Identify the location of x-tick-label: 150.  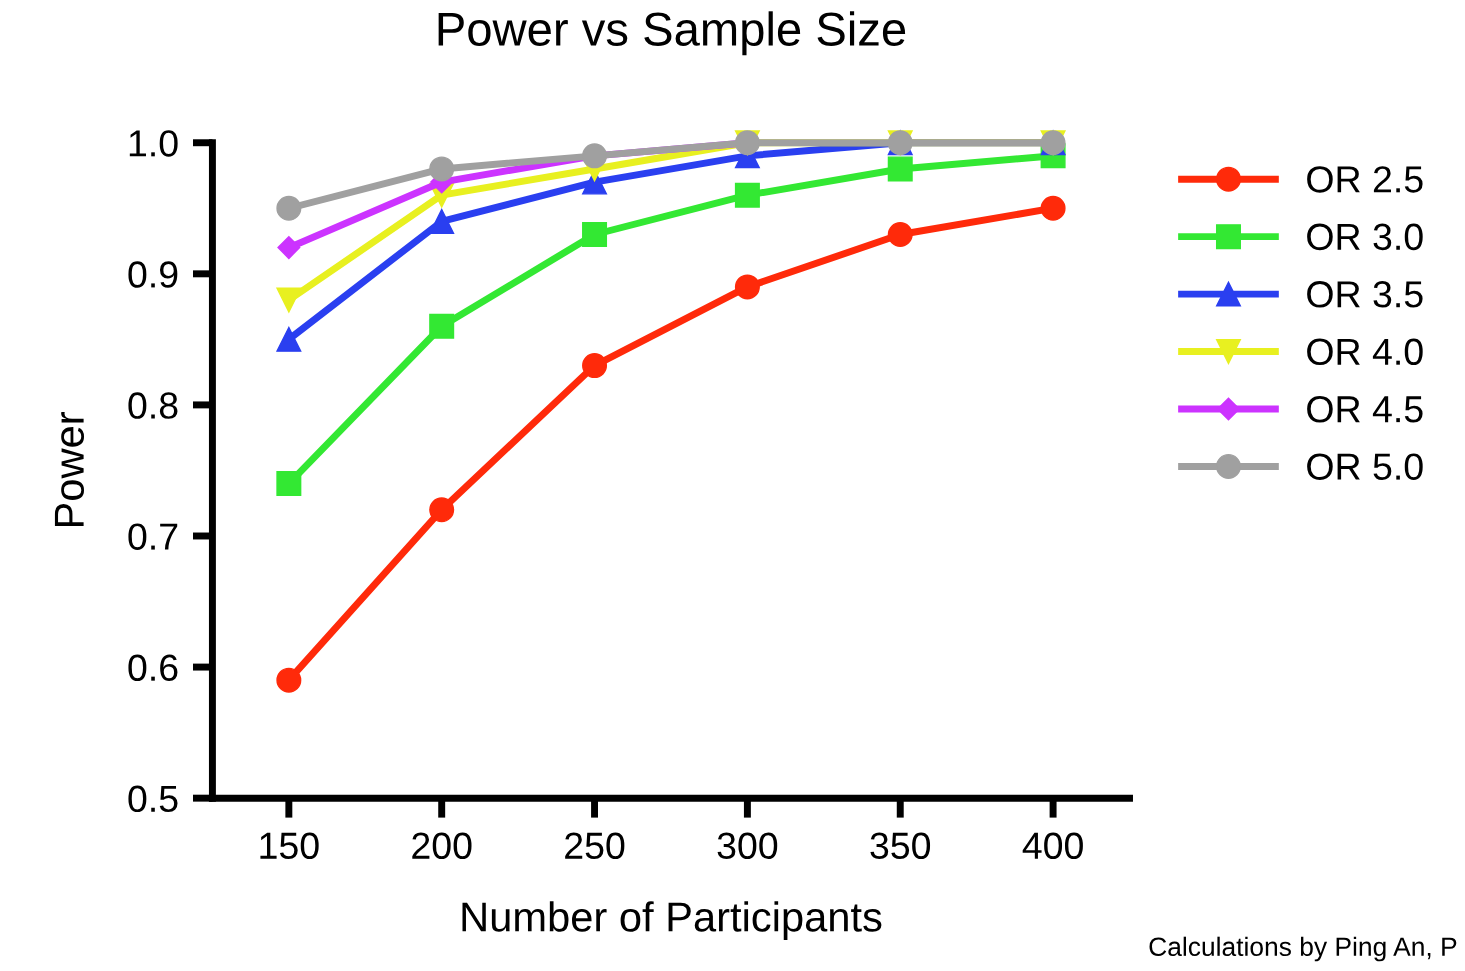
(289, 846).